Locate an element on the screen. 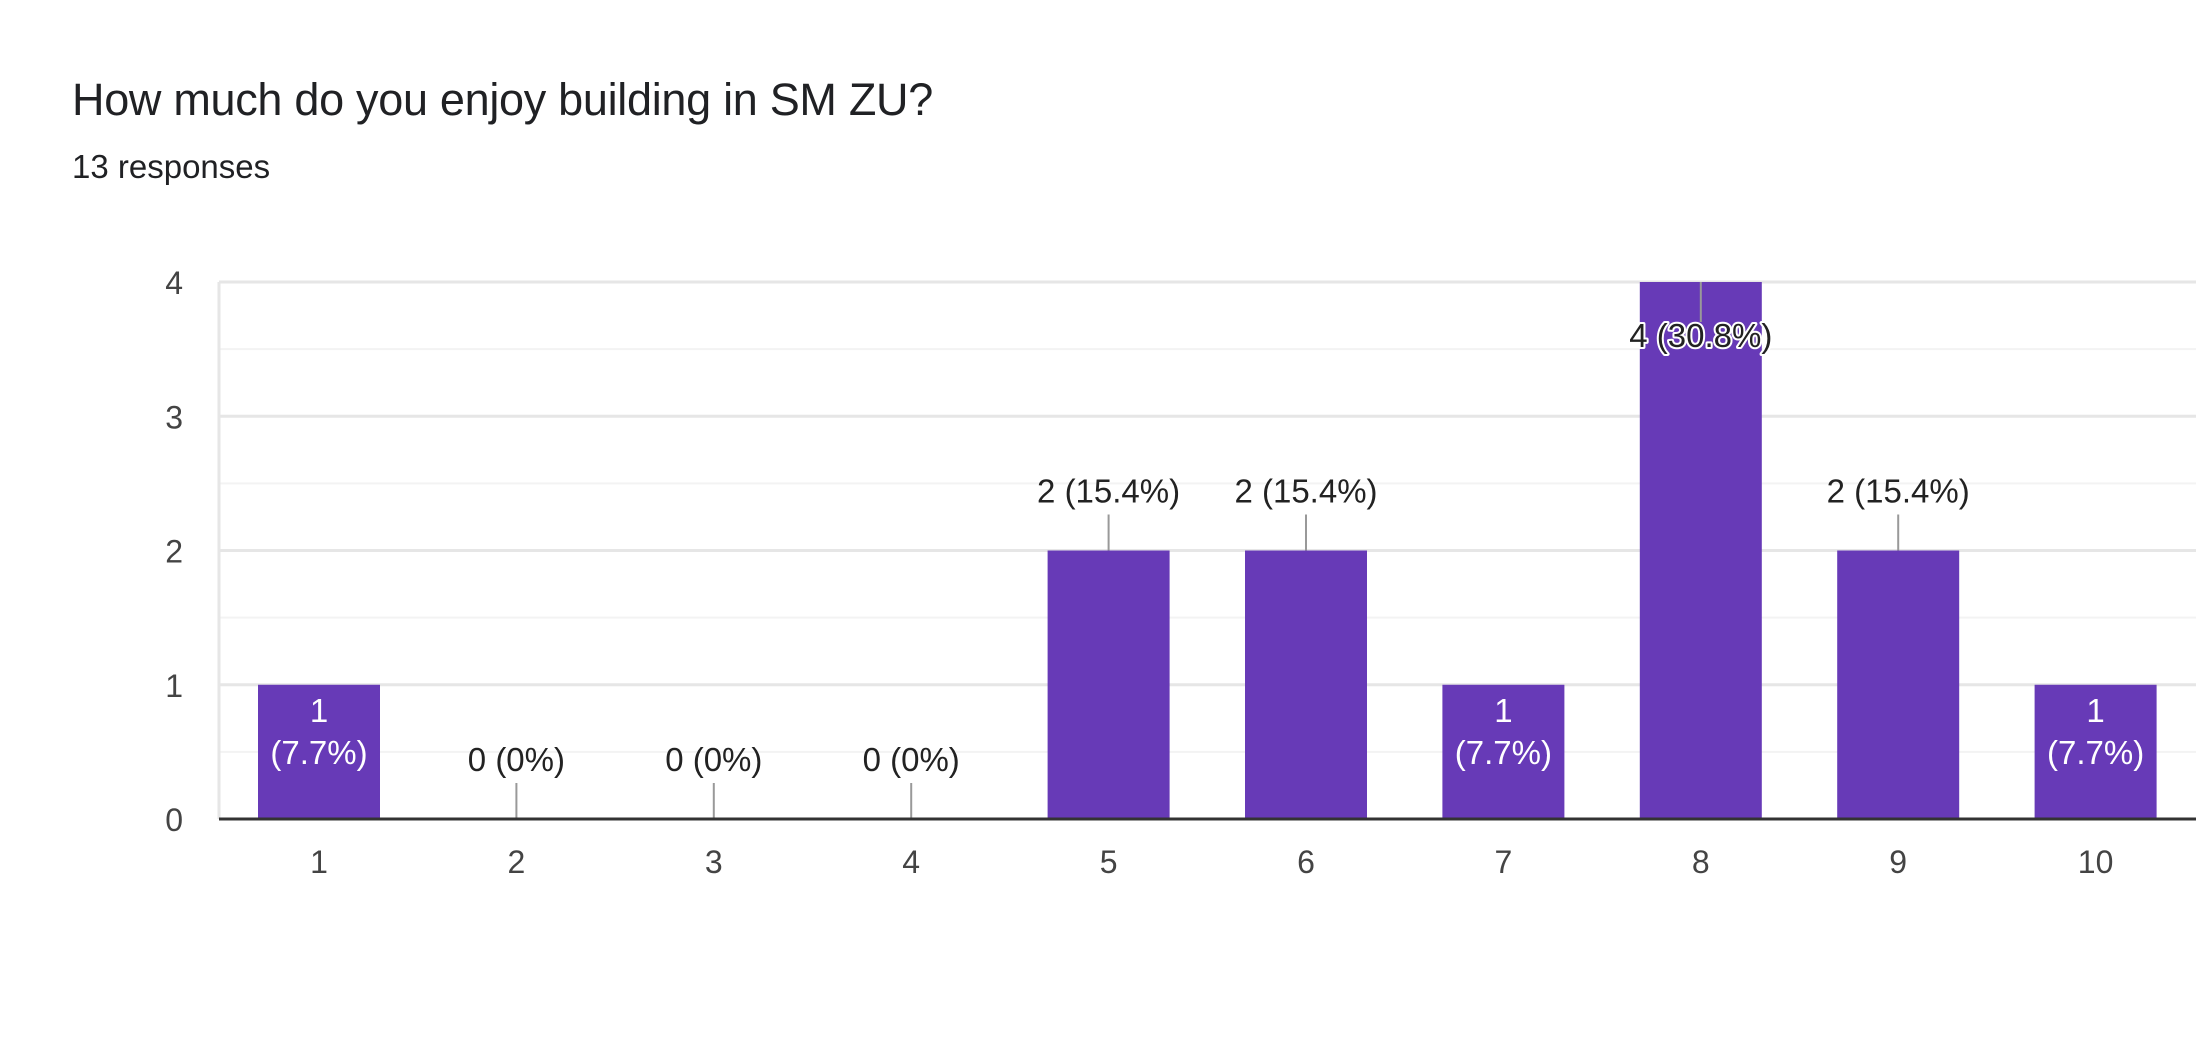 Image resolution: width=2196 pixels, height=1044 pixels. y-tick-label: 0 is located at coordinates (174, 820).